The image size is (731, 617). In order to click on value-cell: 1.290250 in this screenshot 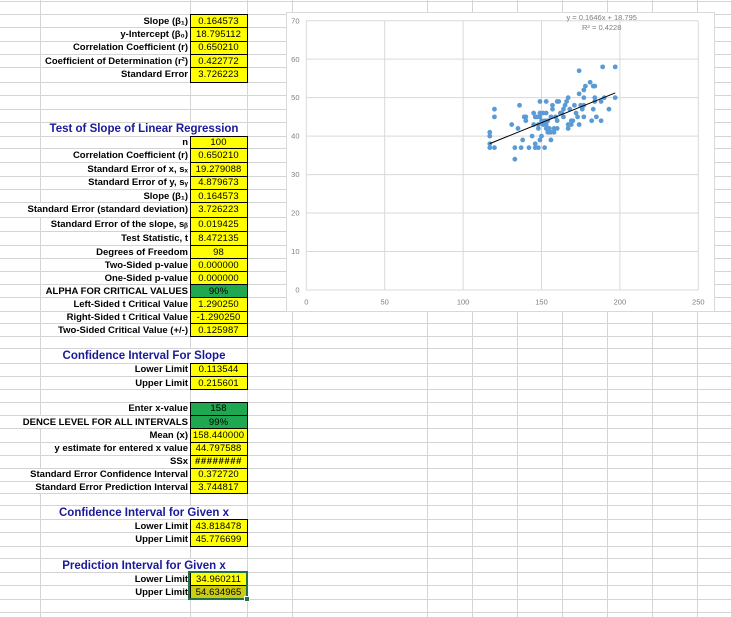, I will do `click(218, 304)`.